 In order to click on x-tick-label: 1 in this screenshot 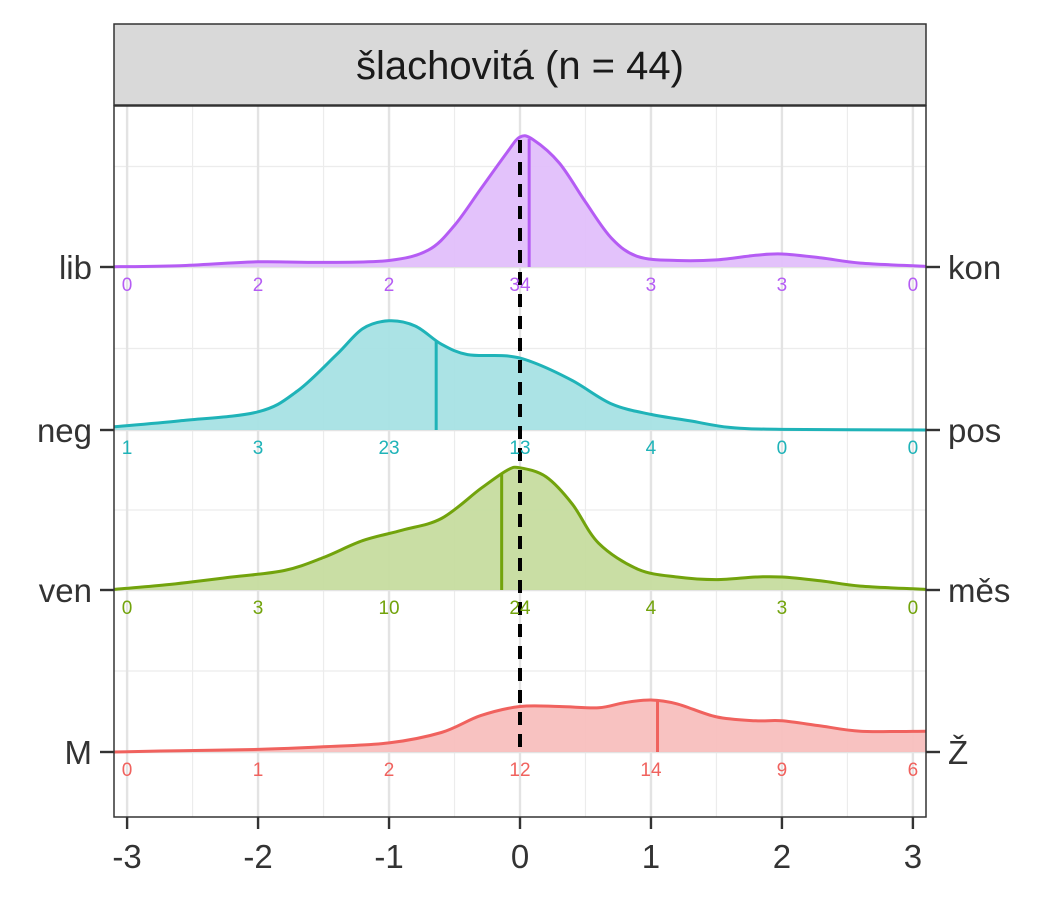, I will do `click(651, 856)`.